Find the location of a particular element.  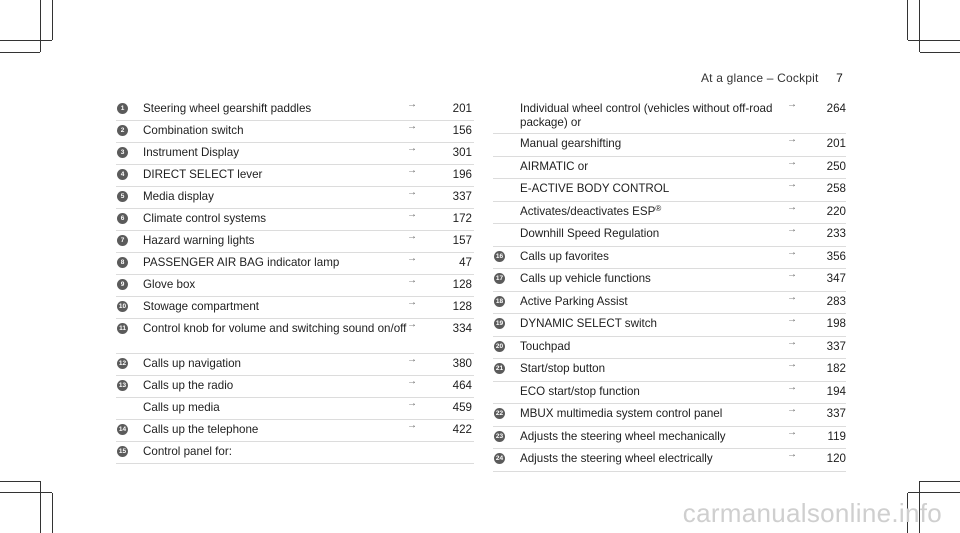

item-label: Adjusts the steering wheel mechanically is located at coordinates (623, 436).